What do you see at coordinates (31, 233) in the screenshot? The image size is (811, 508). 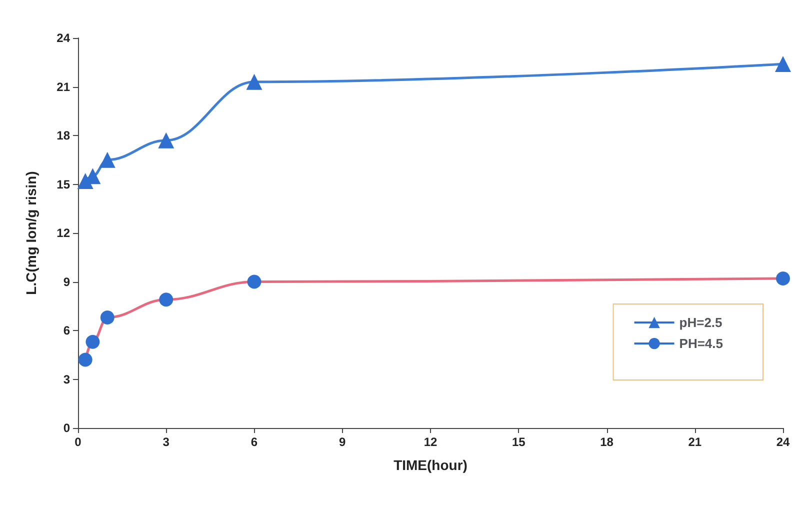 I see `y-axis-title: L.C(mg Ion/g risin)` at bounding box center [31, 233].